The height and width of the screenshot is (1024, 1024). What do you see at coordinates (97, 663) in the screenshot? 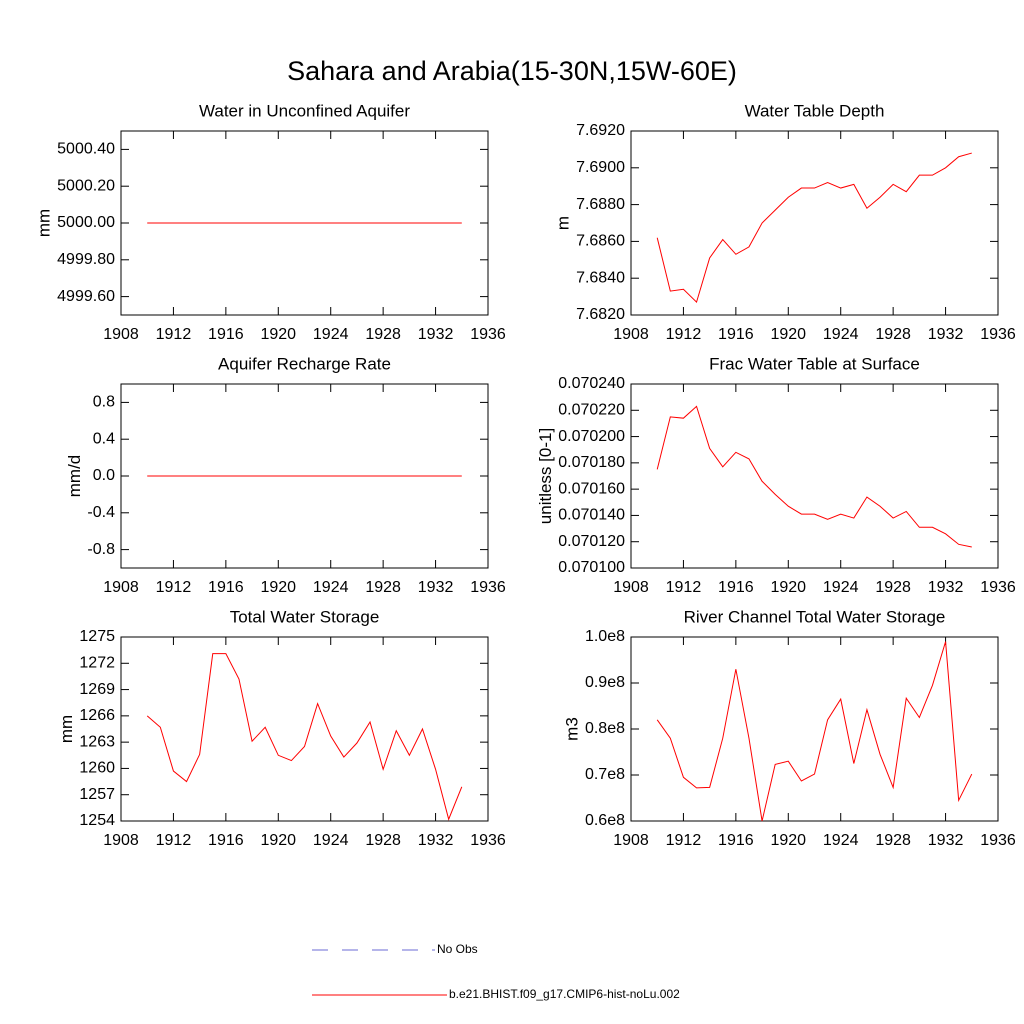
I see `y-tick-label: 1272` at bounding box center [97, 663].